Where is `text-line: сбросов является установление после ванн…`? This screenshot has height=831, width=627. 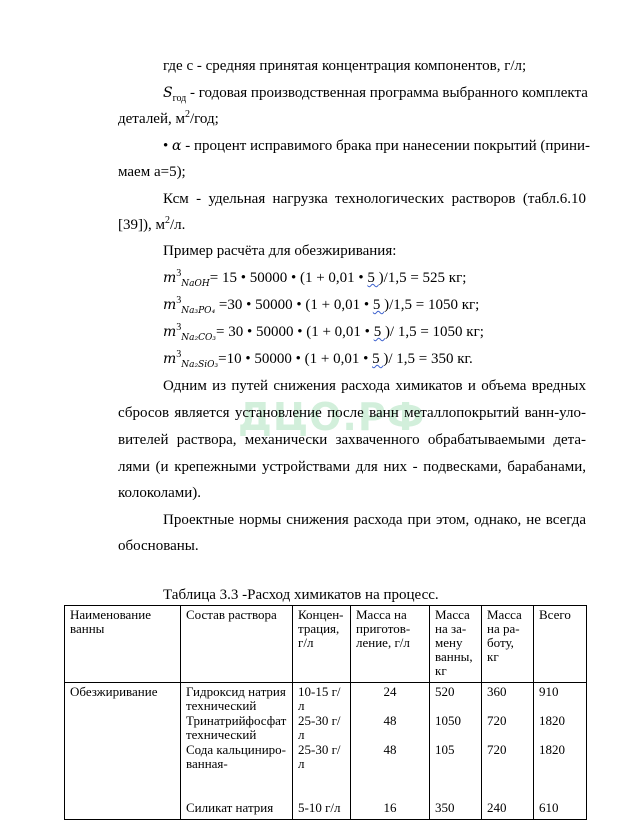 text-line: сбросов является установление после ванн… is located at coordinates (352, 413).